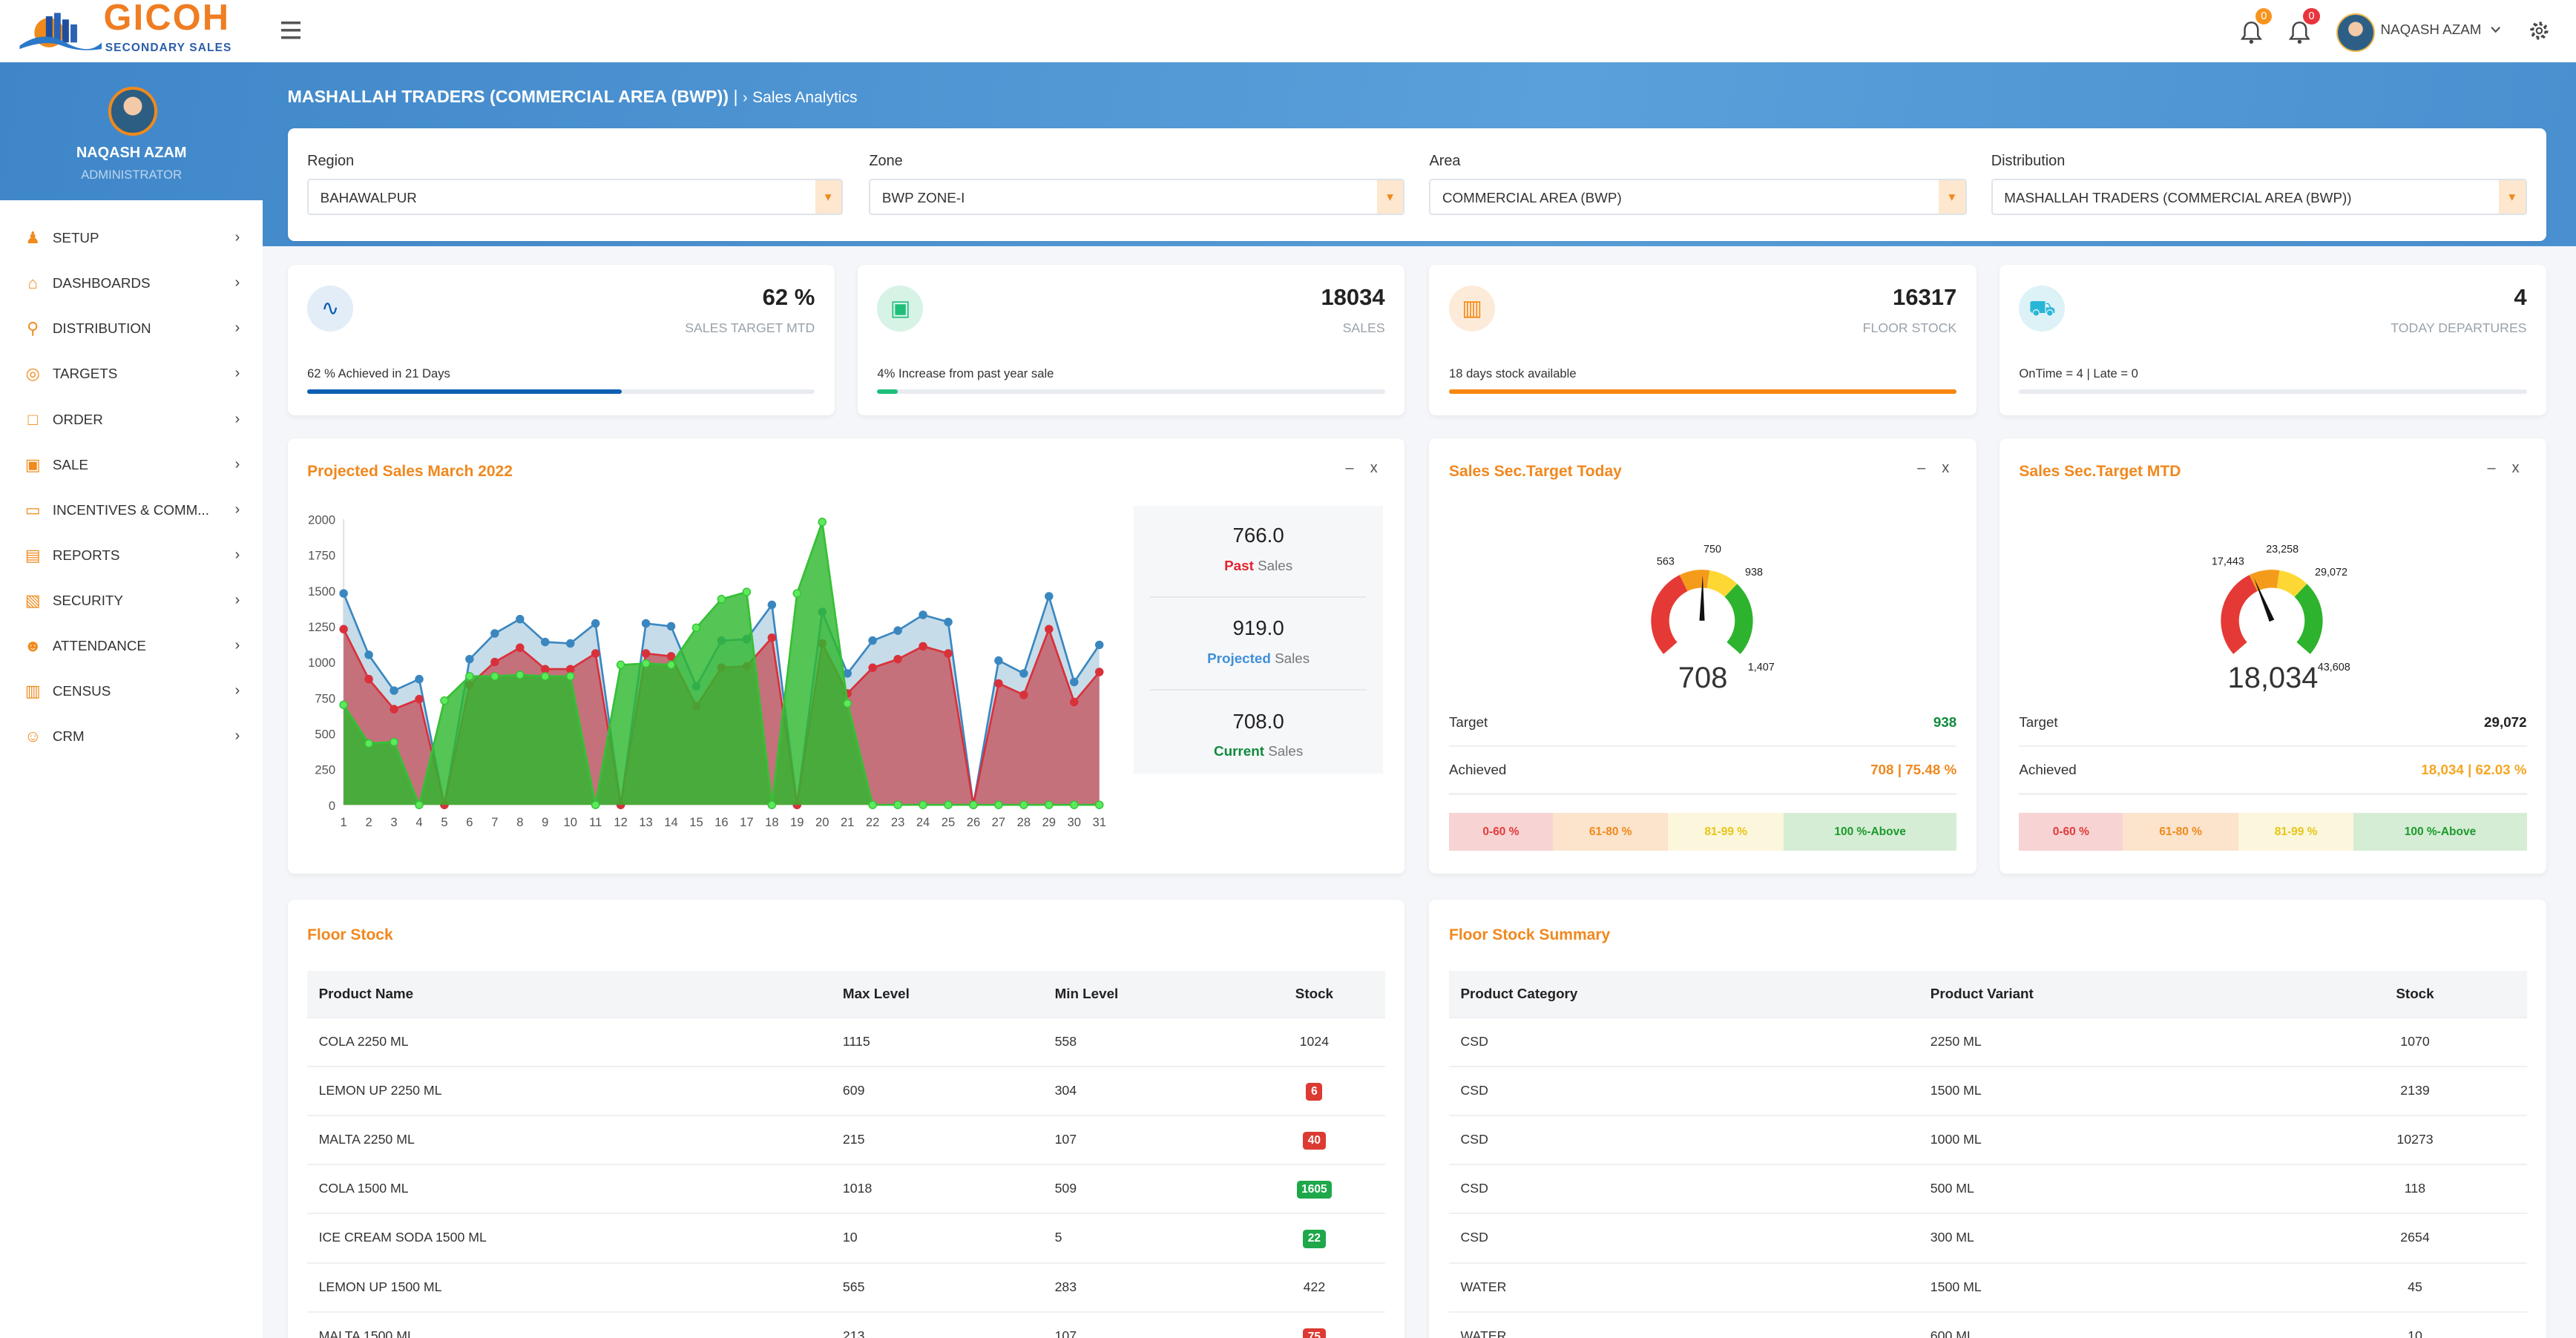 The image size is (2576, 1338). I want to click on selected-value: BWP ZONE-I, so click(923, 198).